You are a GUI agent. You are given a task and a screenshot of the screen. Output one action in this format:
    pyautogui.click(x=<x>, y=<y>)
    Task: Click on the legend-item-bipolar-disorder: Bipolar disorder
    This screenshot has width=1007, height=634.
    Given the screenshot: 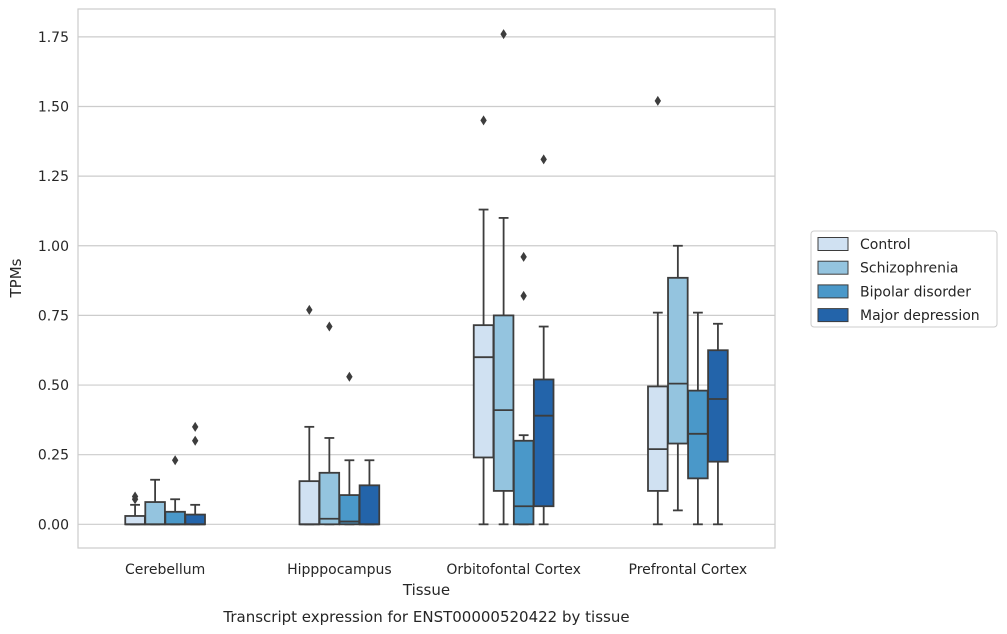 What is the action you would take?
    pyautogui.click(x=894, y=292)
    